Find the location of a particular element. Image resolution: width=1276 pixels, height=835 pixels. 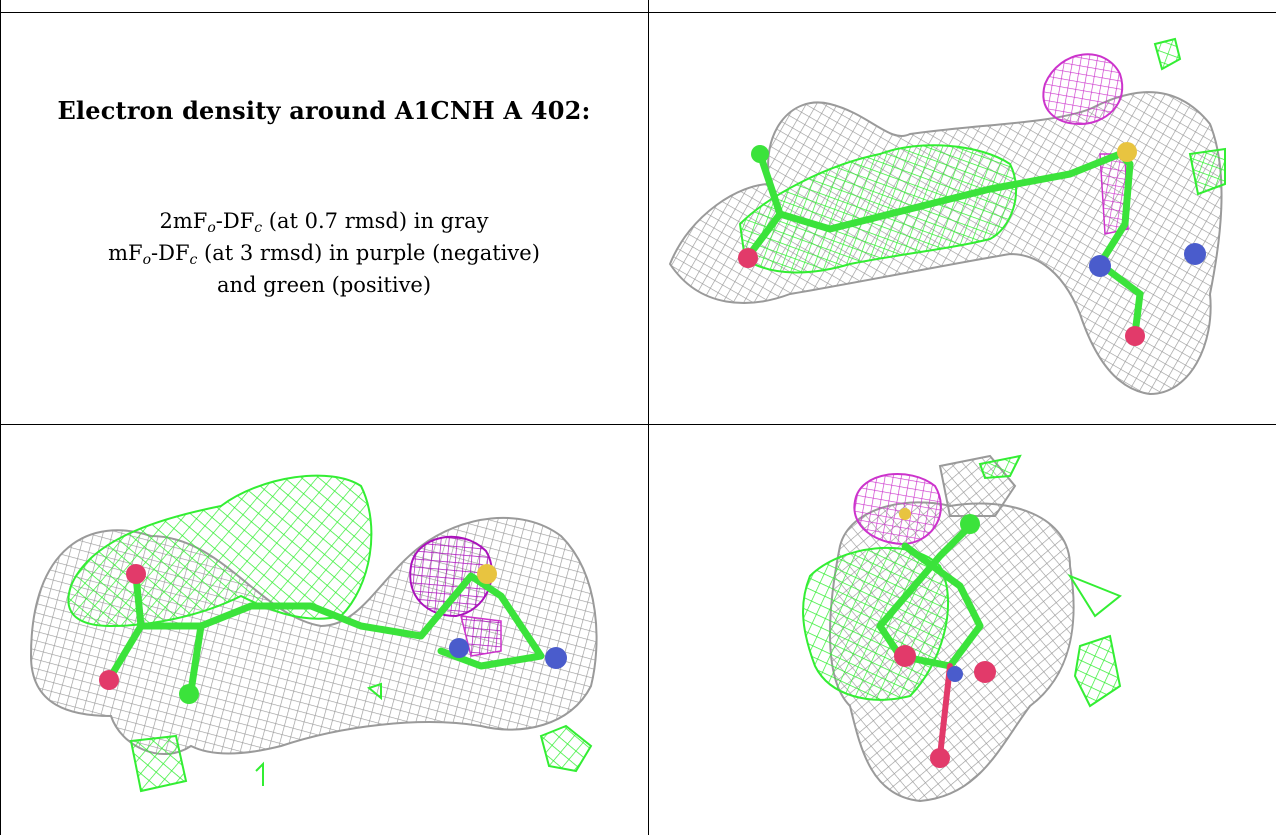

middle-divider is located at coordinates (638, 424).